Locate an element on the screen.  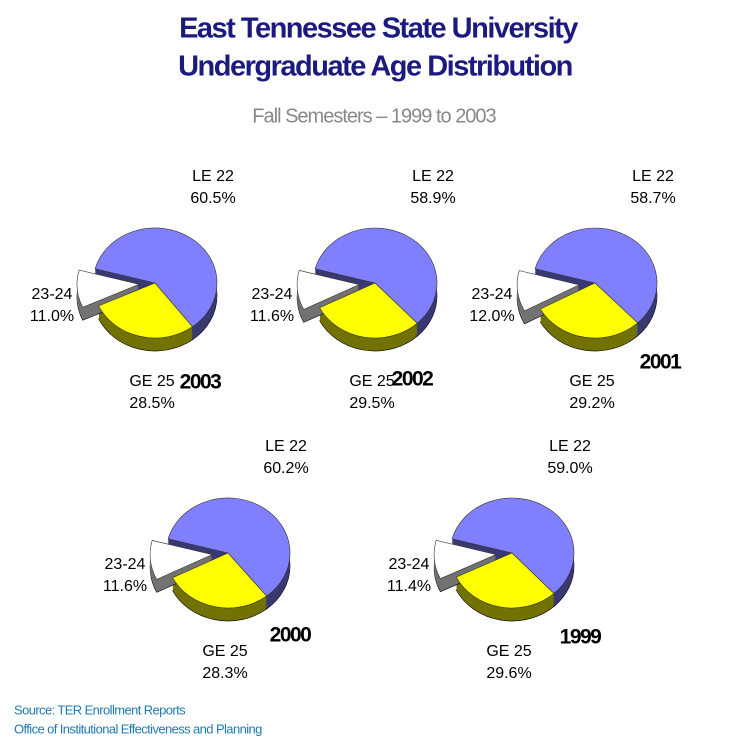
data-label: 29.6% is located at coordinates (508, 673).